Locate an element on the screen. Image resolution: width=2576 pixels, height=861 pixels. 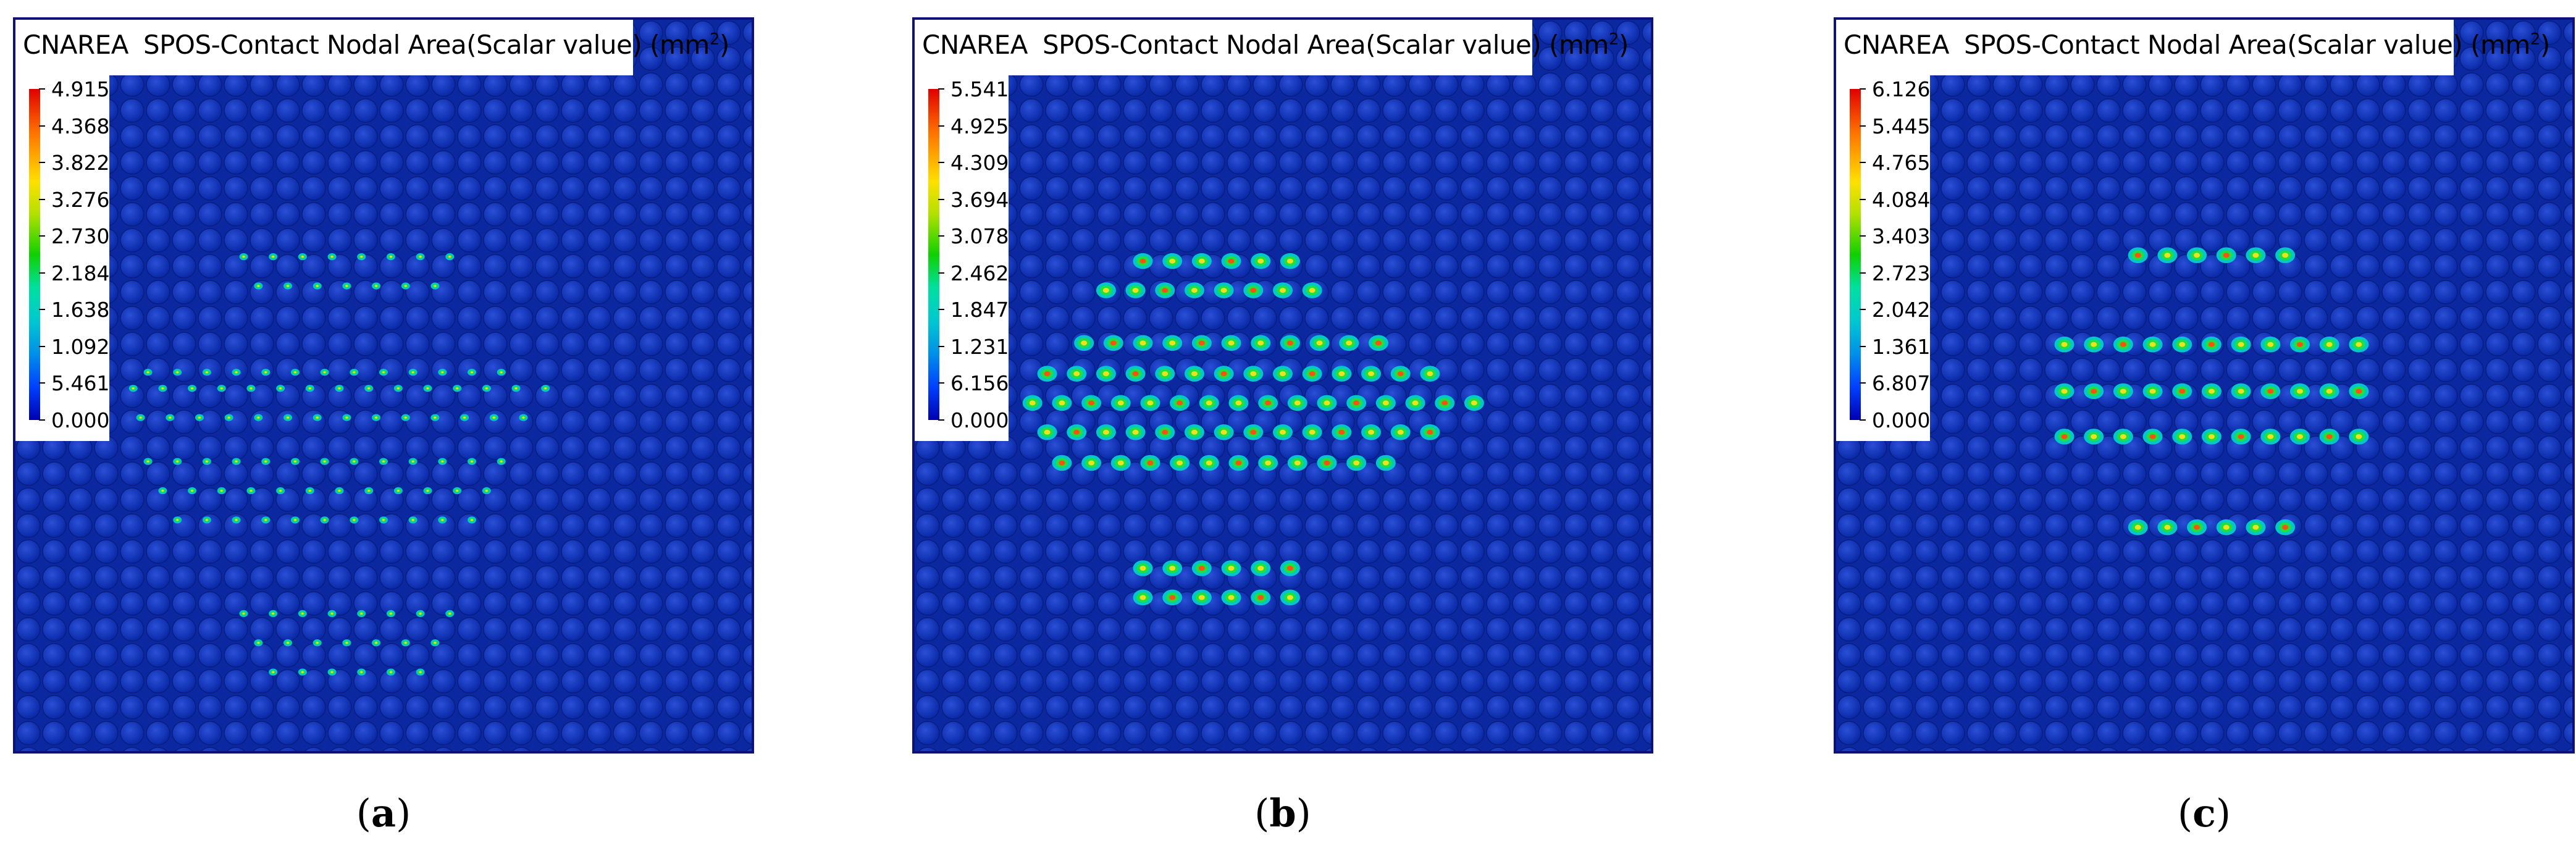
caption-c: (c) is located at coordinates (2204, 813).